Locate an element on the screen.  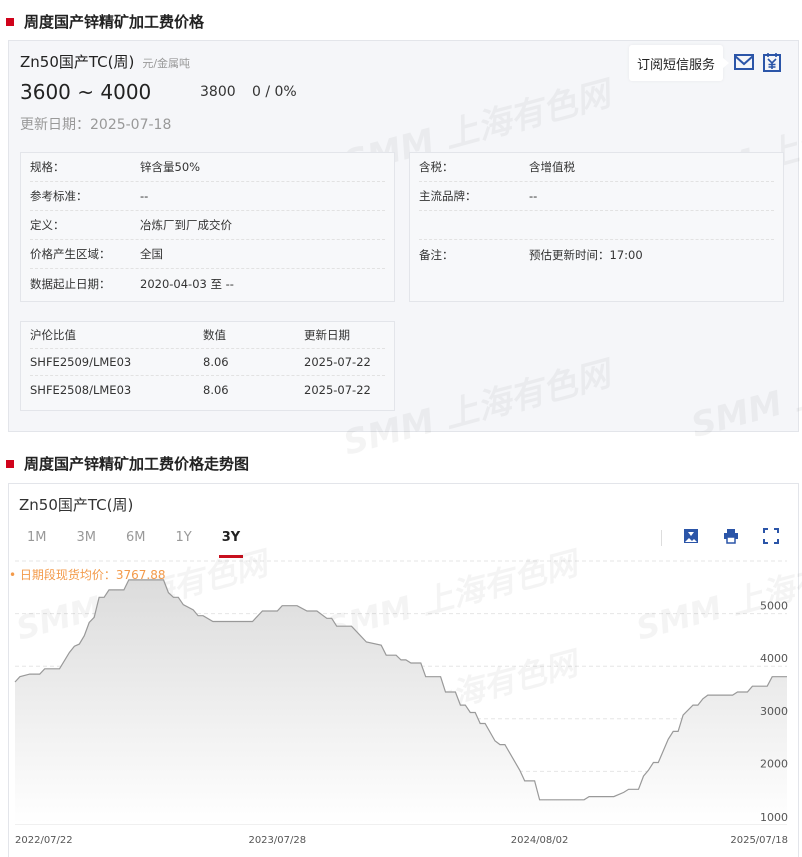
table-row: SHFE2508/LME03 8.06 2025-07-22 is located at coordinates (200, 389).